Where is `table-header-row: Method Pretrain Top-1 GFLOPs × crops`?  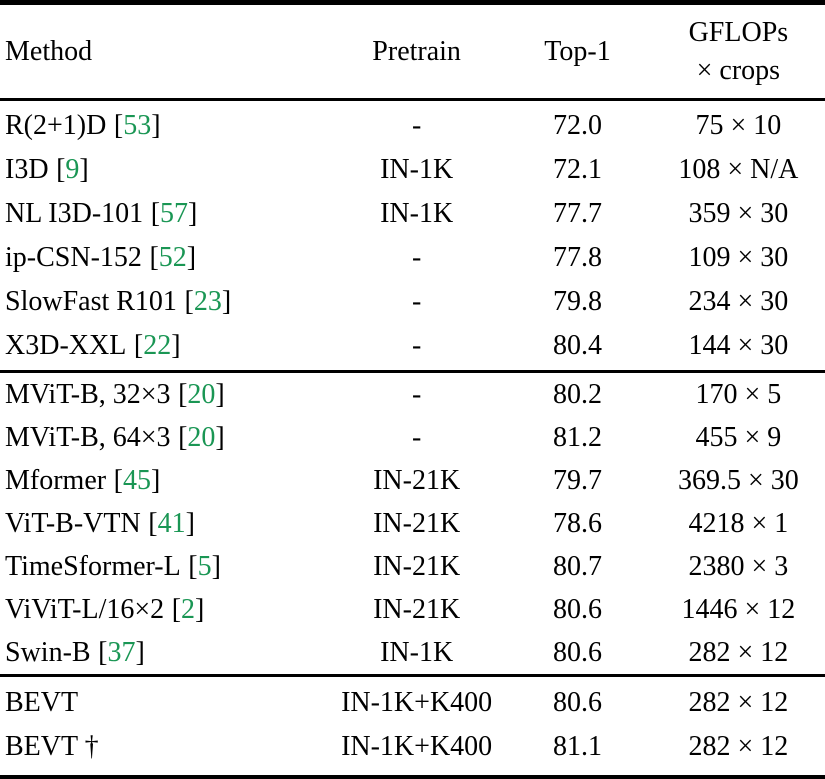
table-header-row: Method Pretrain Top-1 GFLOPs × crops is located at coordinates (412, 51).